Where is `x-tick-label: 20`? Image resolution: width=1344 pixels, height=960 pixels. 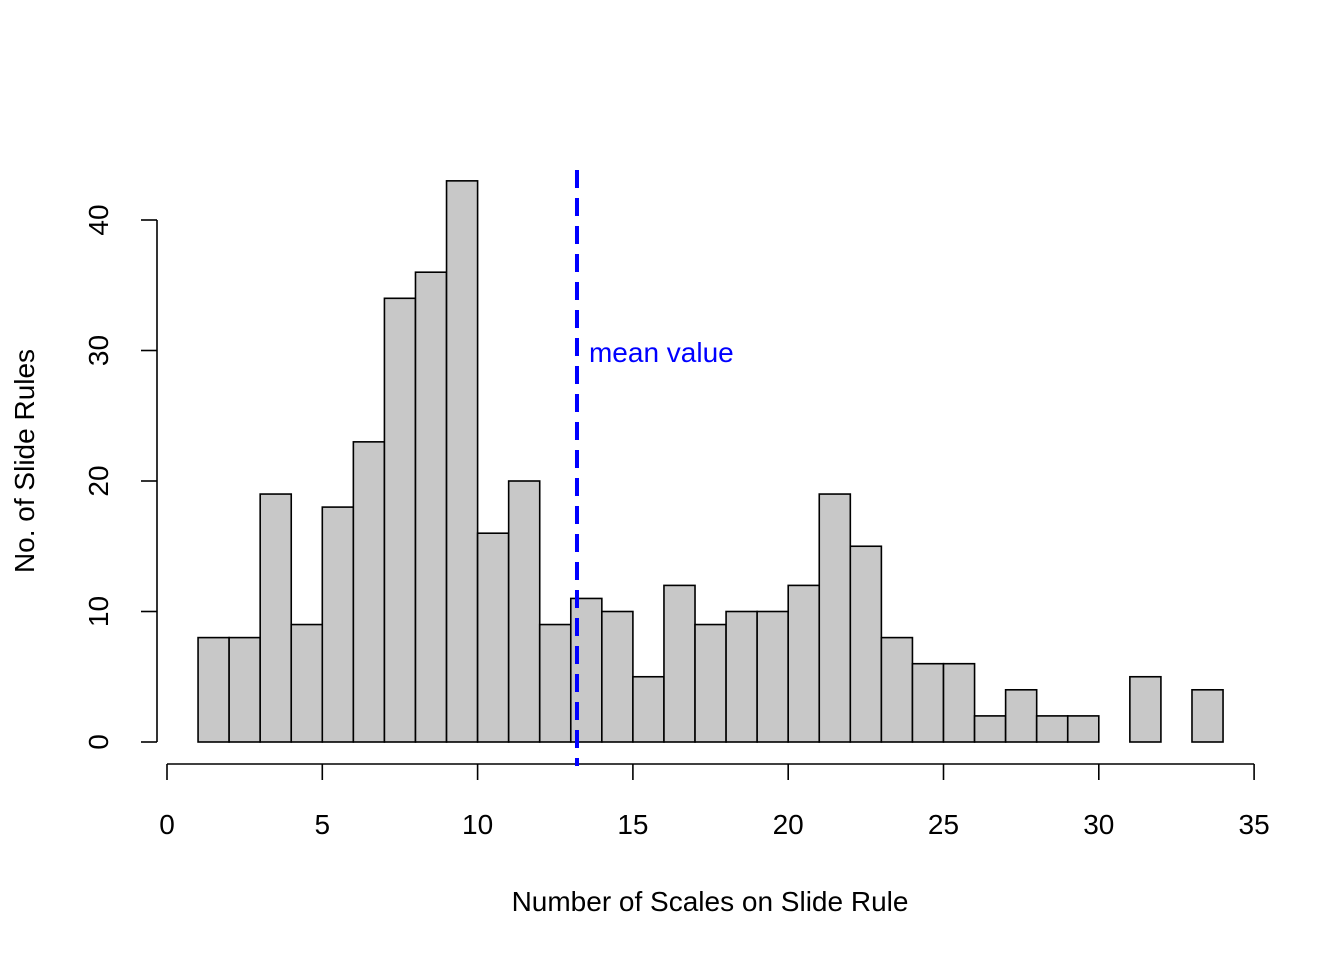
x-tick-label: 20 is located at coordinates (788, 824).